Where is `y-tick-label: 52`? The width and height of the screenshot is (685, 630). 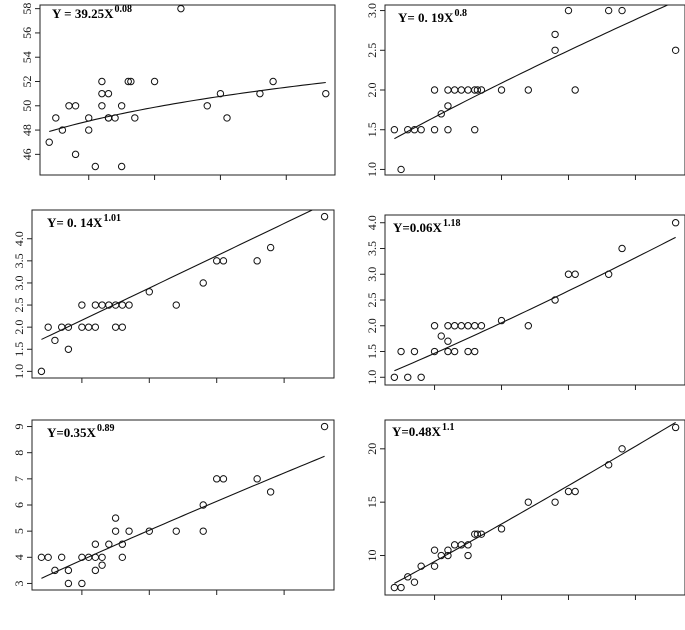
y-tick-label: 52 is located at coordinates (27, 82).